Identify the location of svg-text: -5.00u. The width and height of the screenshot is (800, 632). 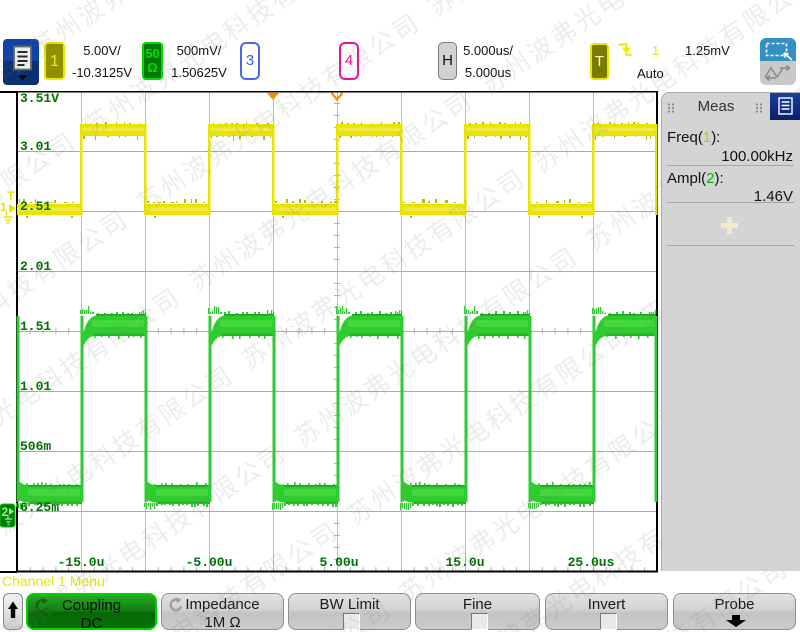
(209, 562).